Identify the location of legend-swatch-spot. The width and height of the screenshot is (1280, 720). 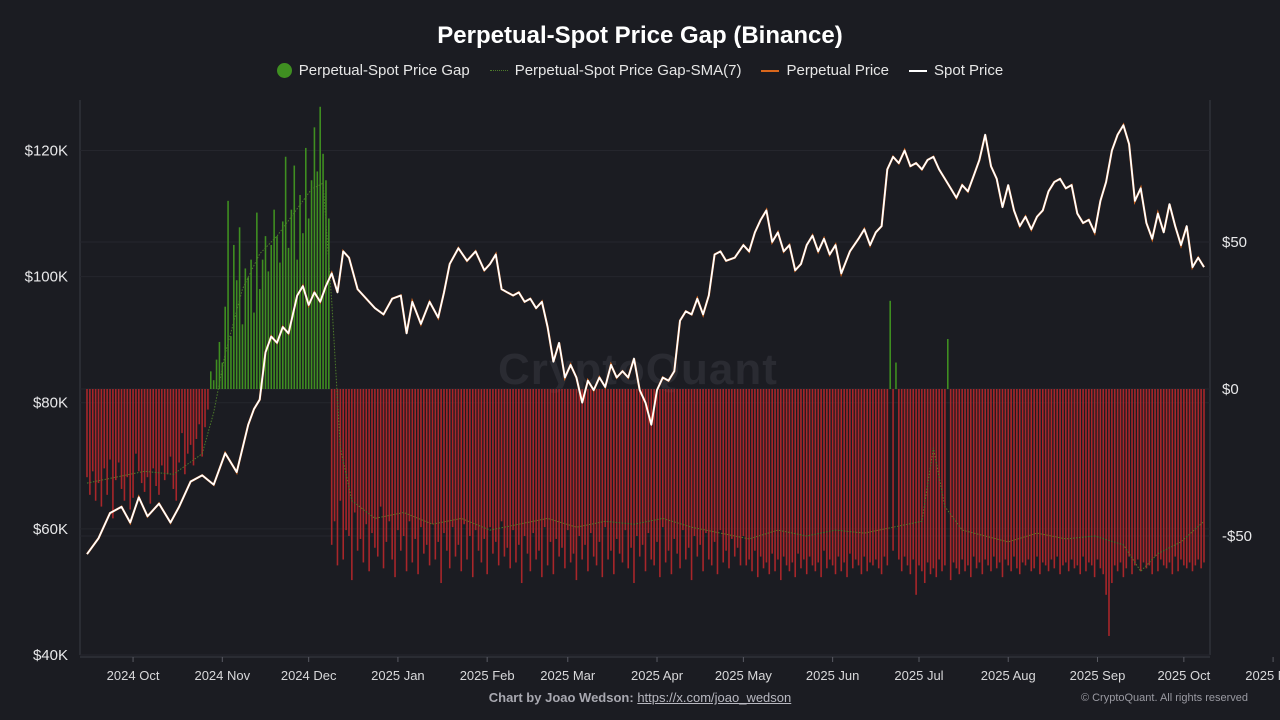
(918, 70).